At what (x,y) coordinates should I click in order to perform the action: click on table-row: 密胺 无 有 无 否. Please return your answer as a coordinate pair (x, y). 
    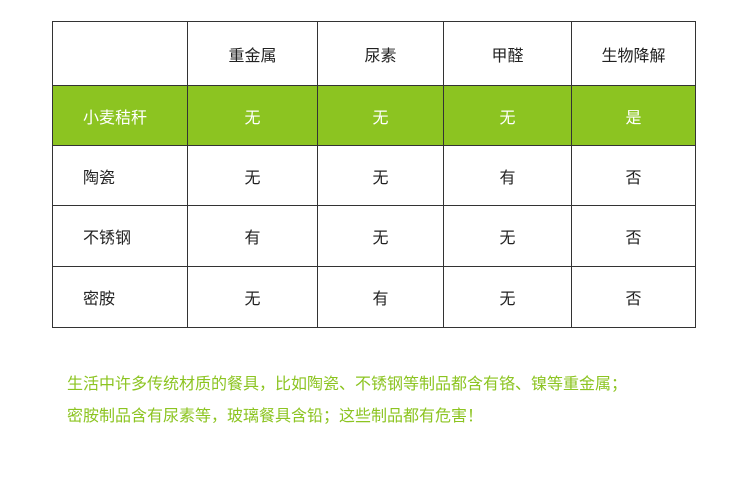
    Looking at the image, I should click on (374, 297).